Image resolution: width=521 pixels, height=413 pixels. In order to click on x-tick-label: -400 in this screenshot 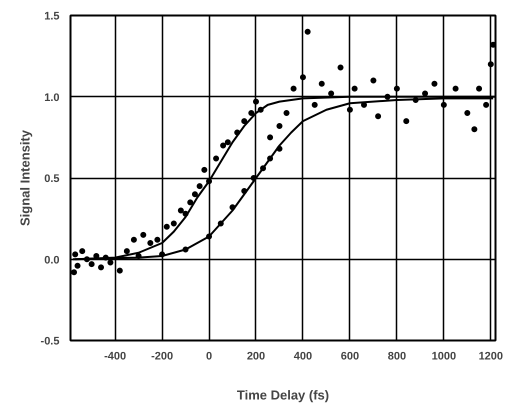, I will do `click(115, 356)`.